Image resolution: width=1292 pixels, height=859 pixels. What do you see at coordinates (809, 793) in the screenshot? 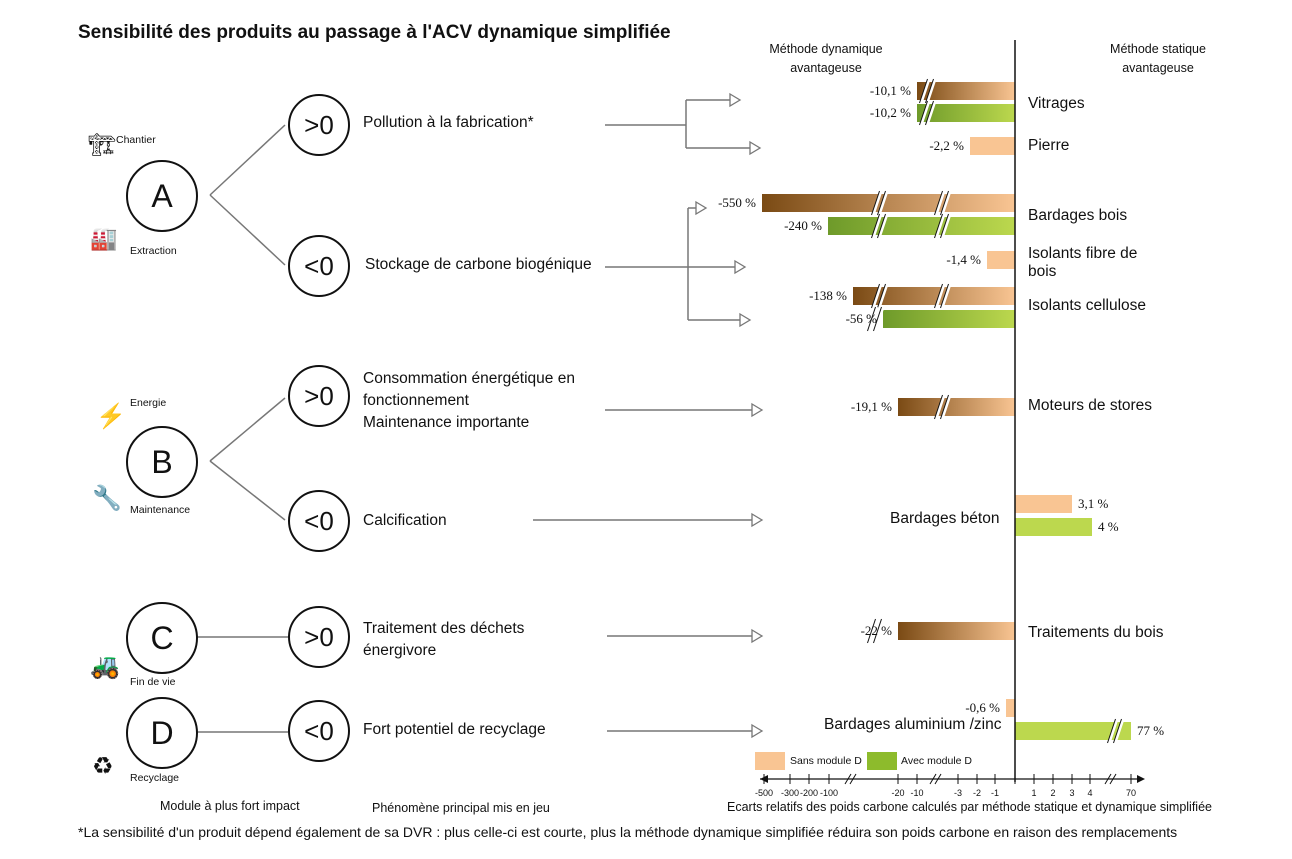
I see `axis-tick-label: -200` at bounding box center [809, 793].